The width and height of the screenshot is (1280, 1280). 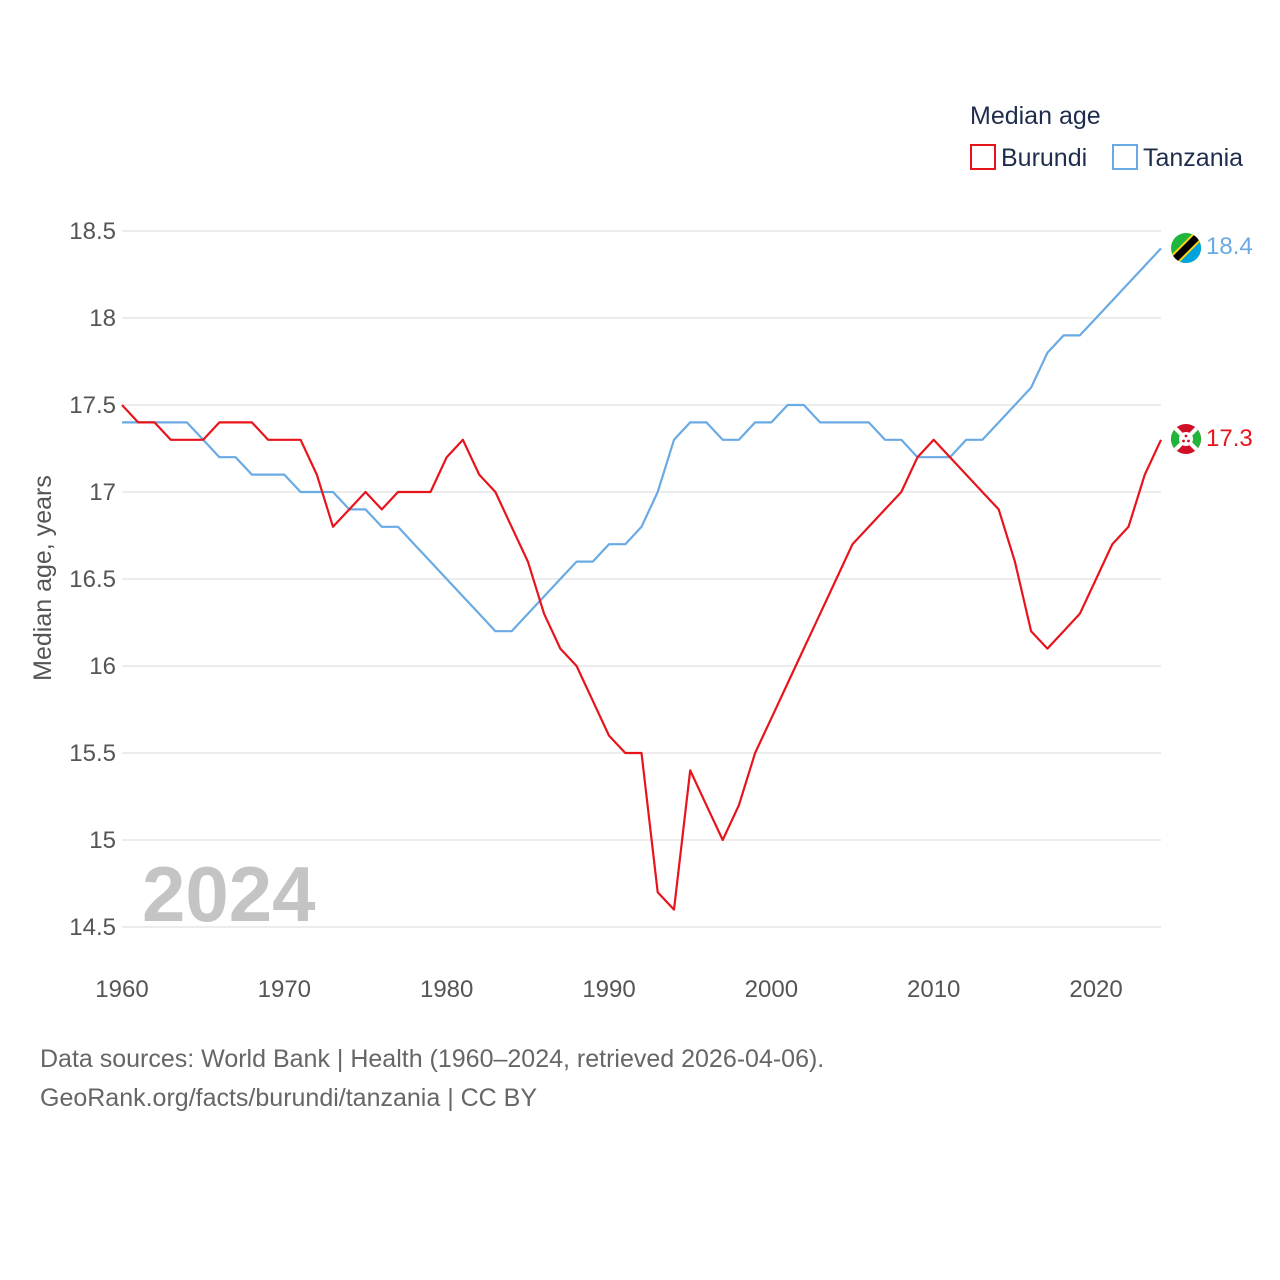 I want to click on x-tick-label: 2010, so click(x=933, y=989).